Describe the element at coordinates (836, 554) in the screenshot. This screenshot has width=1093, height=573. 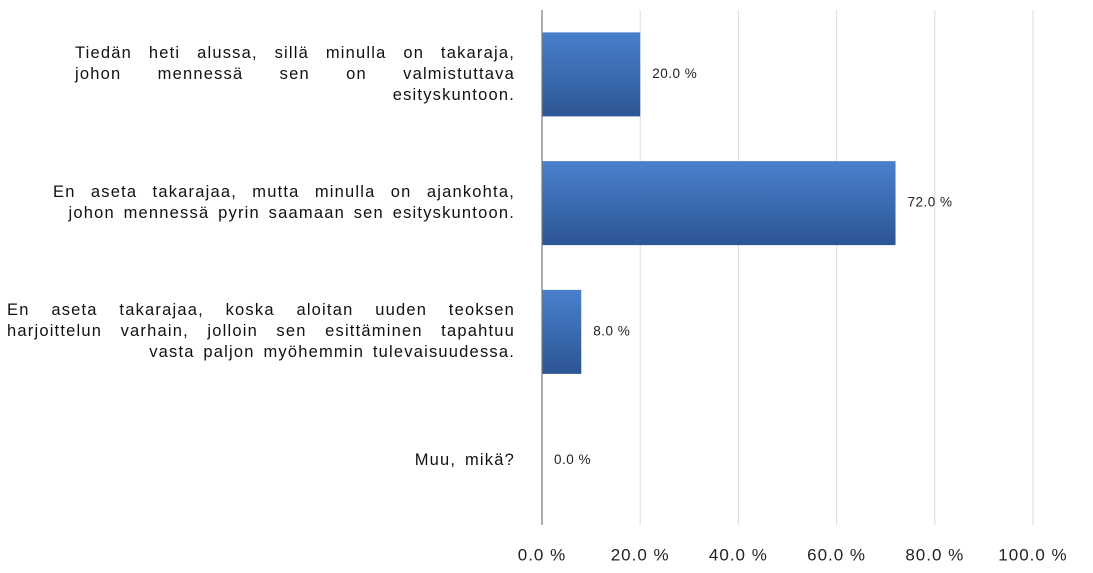
I see `x-tick-label: 60.0 %` at that location.